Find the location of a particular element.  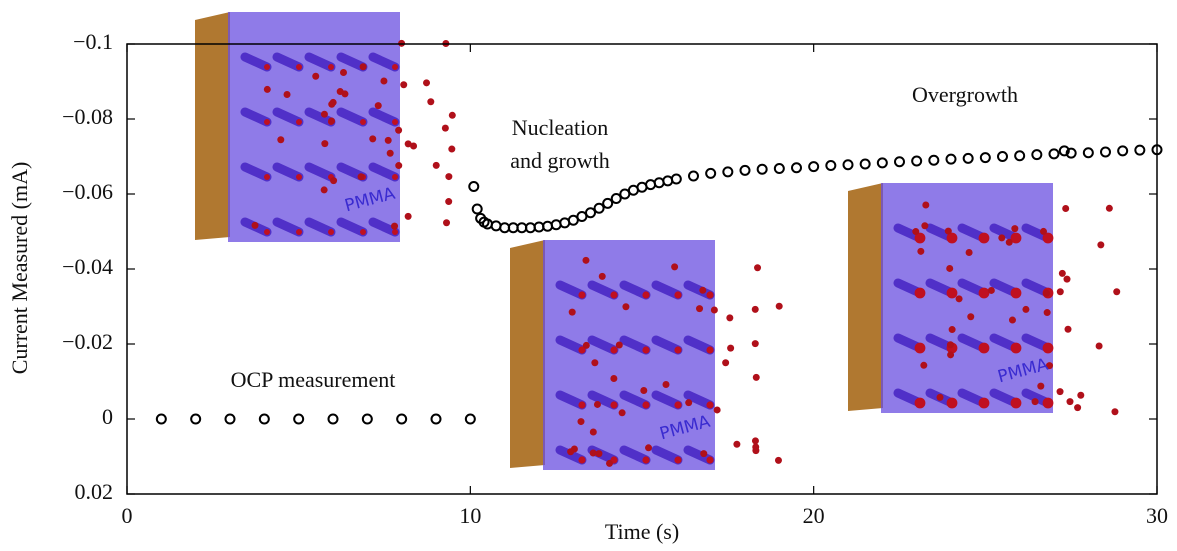

x-tick-label: 30 is located at coordinates (1157, 515).